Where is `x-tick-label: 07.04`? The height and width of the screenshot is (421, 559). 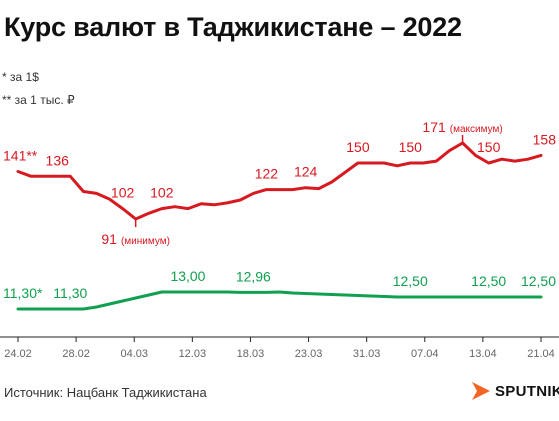
x-tick-label: 07.04 is located at coordinates (425, 354).